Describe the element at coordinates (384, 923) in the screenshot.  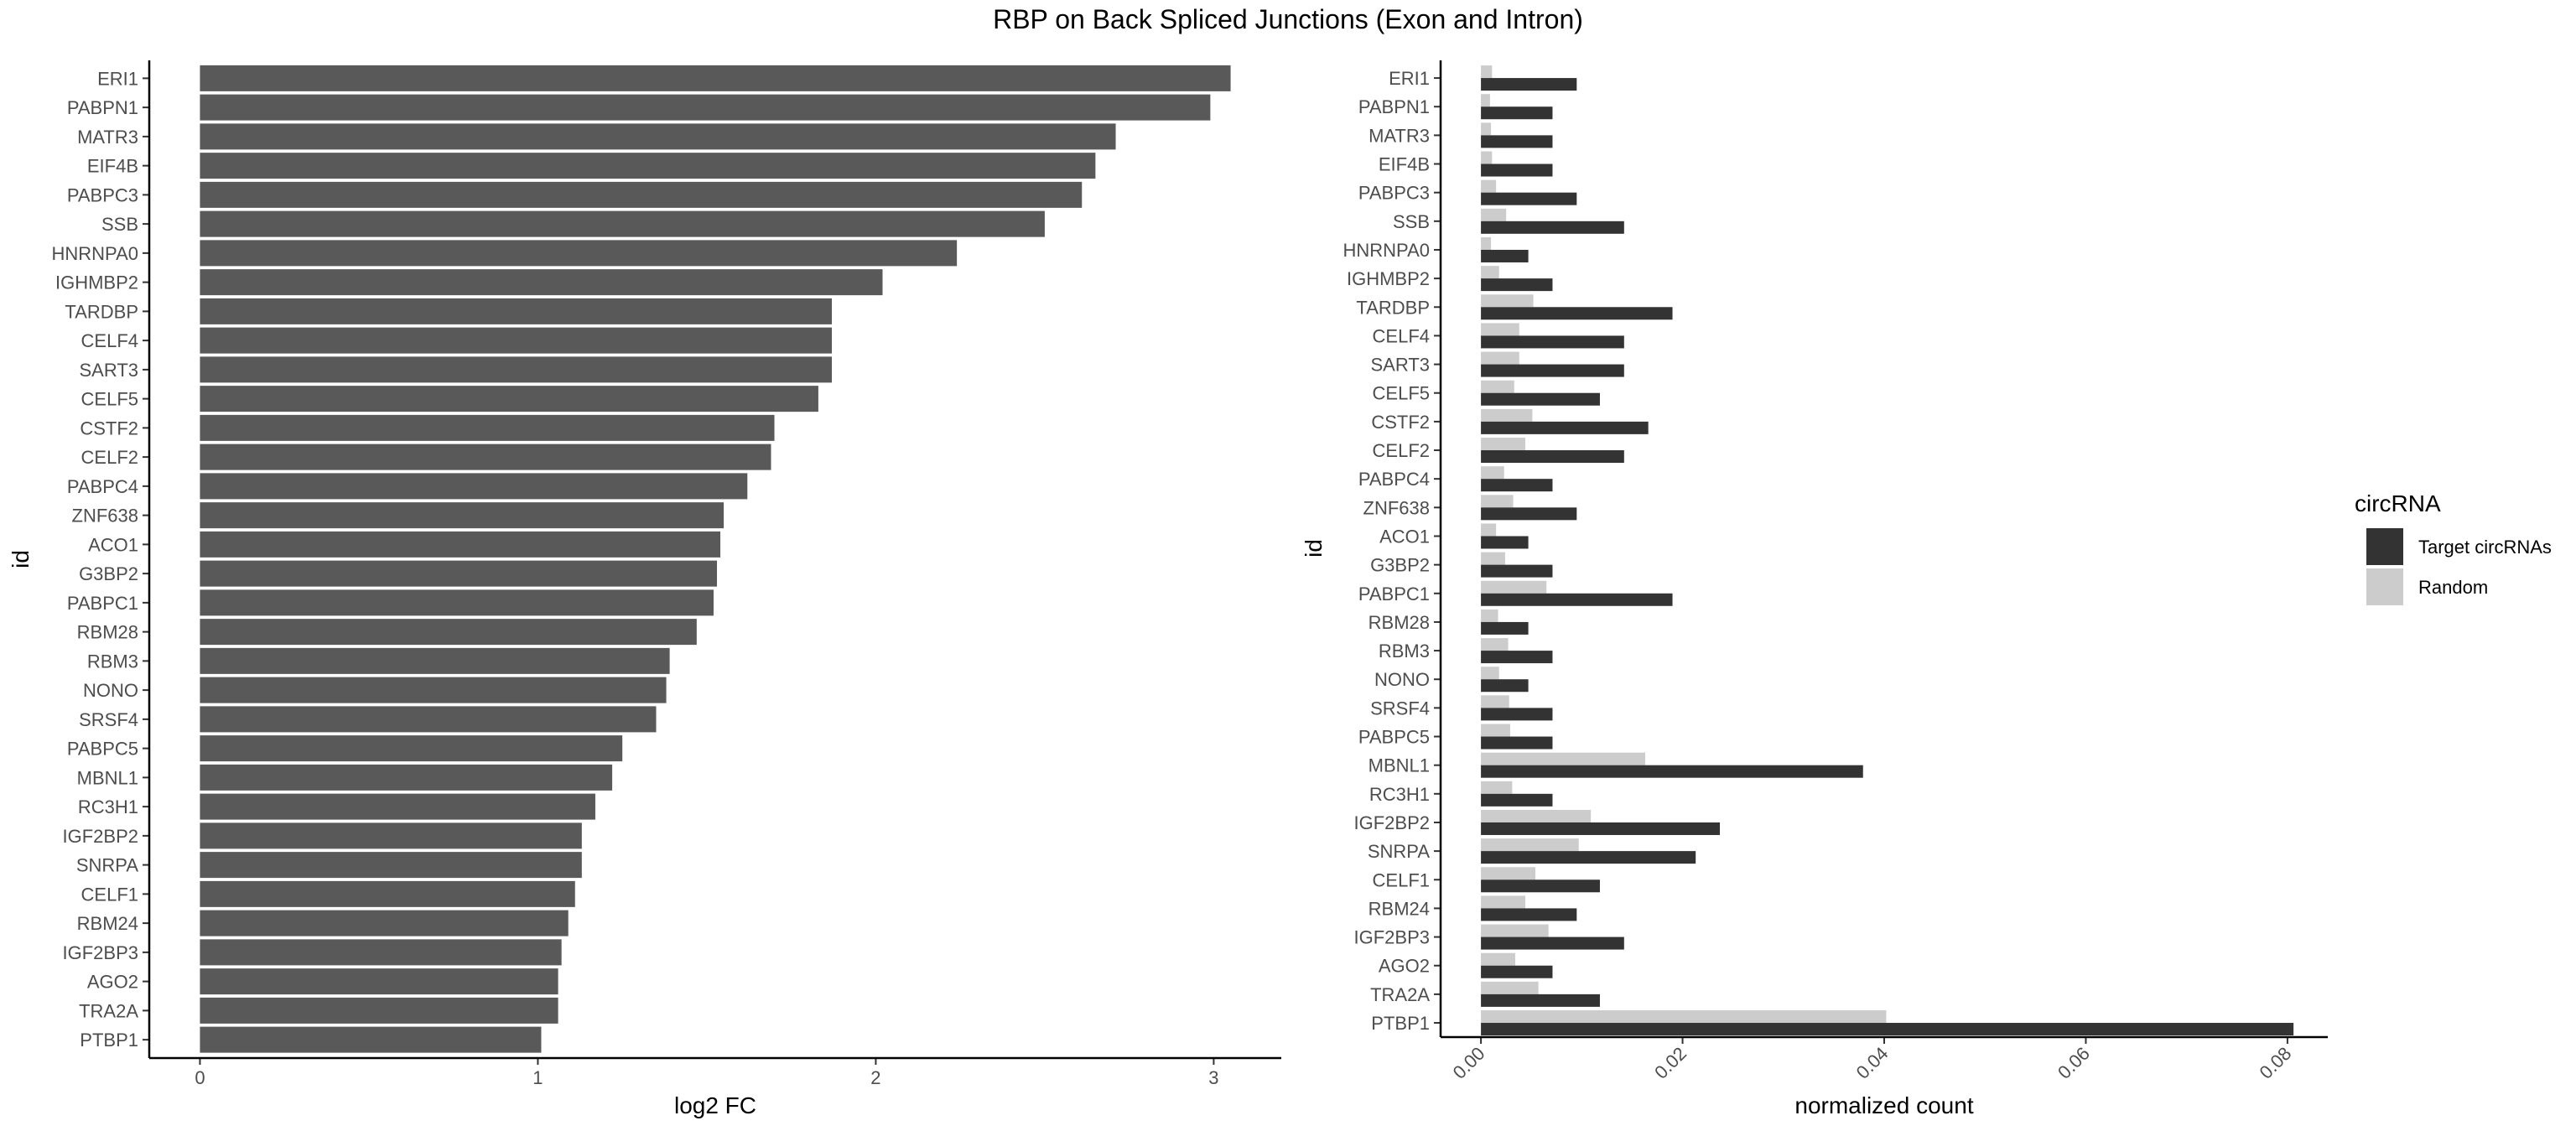
I see `left-bar-rbm24` at that location.